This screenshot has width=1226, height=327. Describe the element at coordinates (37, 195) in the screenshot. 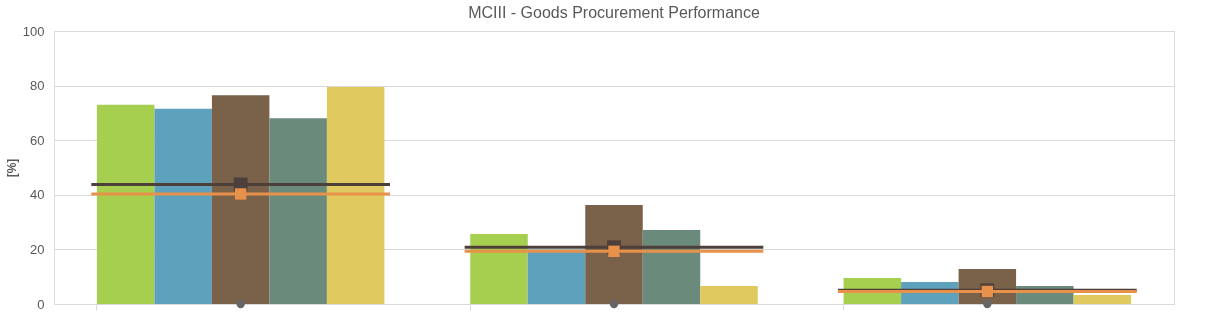

I see `y-tick-label: 40` at that location.